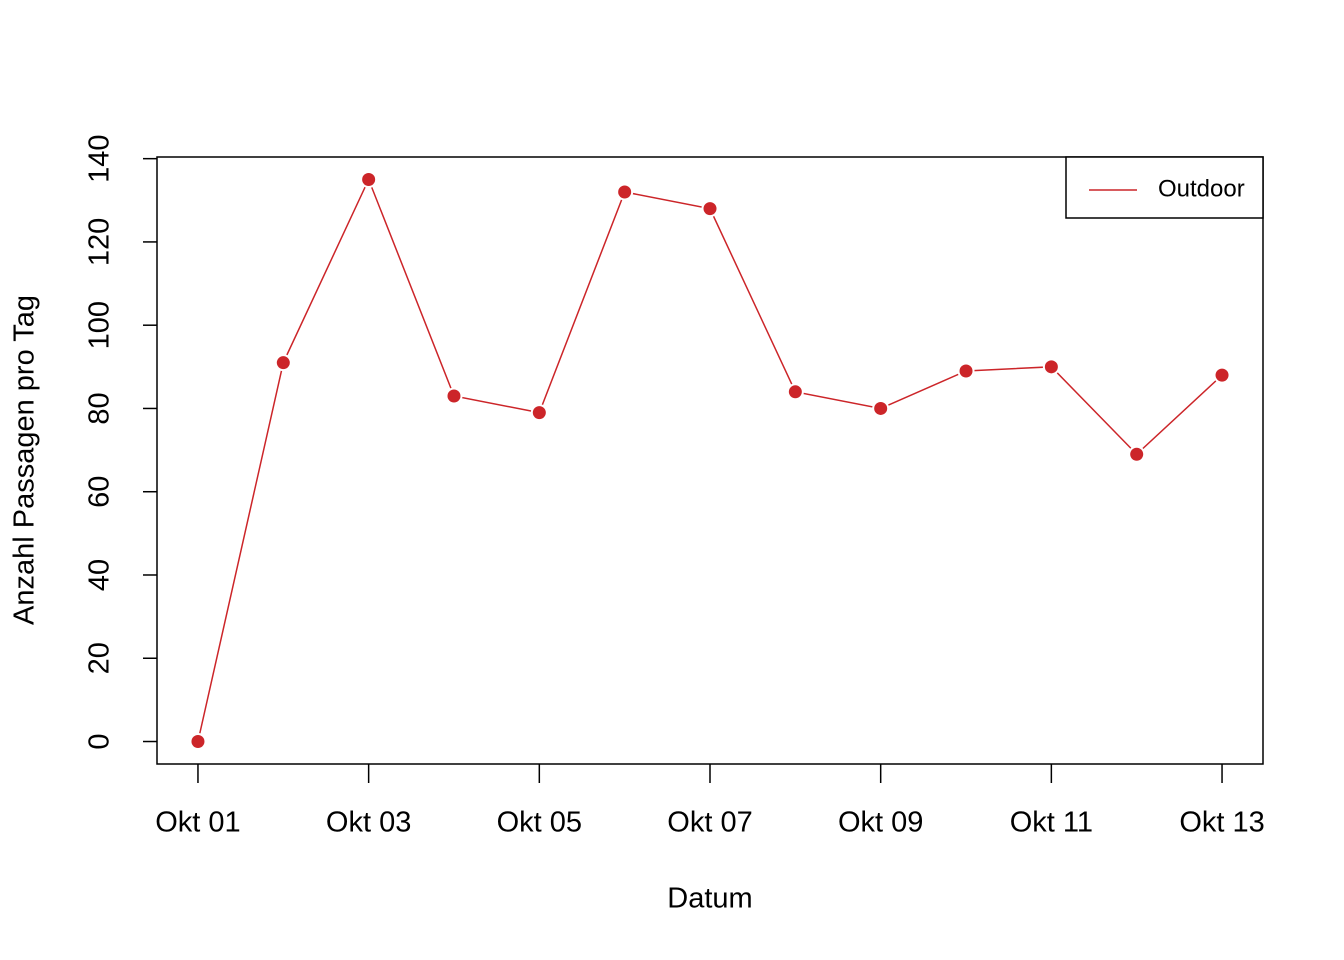 Image resolution: width=1344 pixels, height=960 pixels. Describe the element at coordinates (368, 823) in the screenshot. I see `x-tick-label: Okt 03` at that location.